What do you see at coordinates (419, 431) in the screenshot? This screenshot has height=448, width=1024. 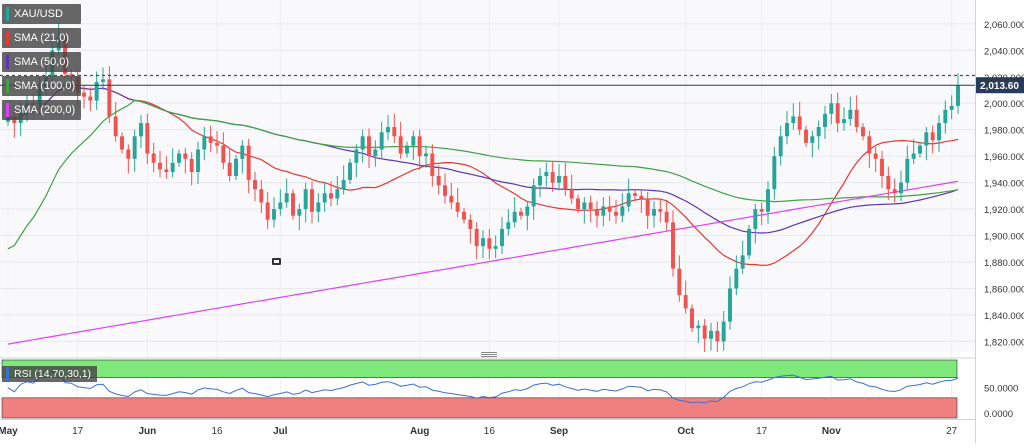 I see `x-tick-label: Aug` at bounding box center [419, 431].